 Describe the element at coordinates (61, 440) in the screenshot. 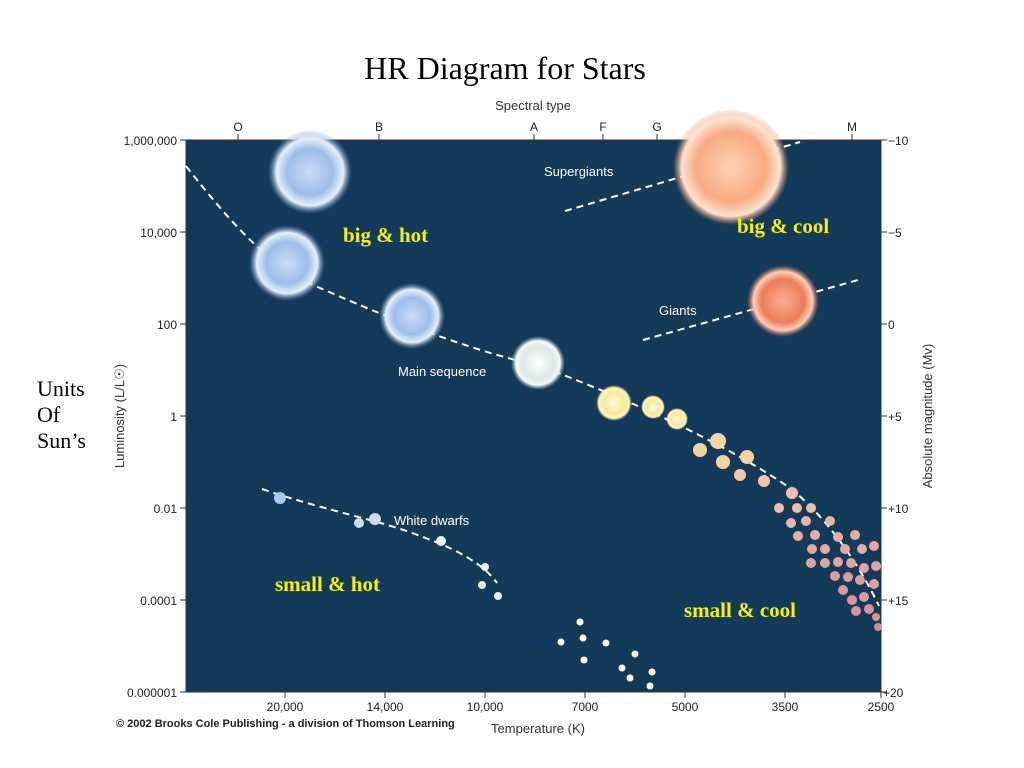

I see `units-note-line-3: Sun’s` at that location.